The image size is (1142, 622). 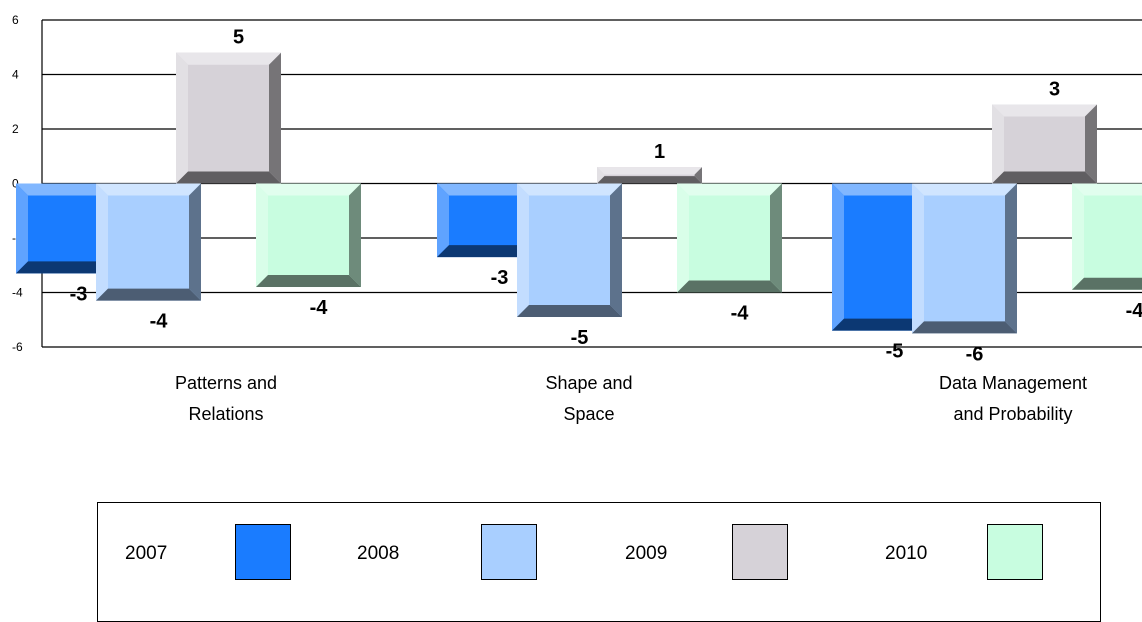 I want to click on category-label: Data Management, so click(x=1013, y=383).